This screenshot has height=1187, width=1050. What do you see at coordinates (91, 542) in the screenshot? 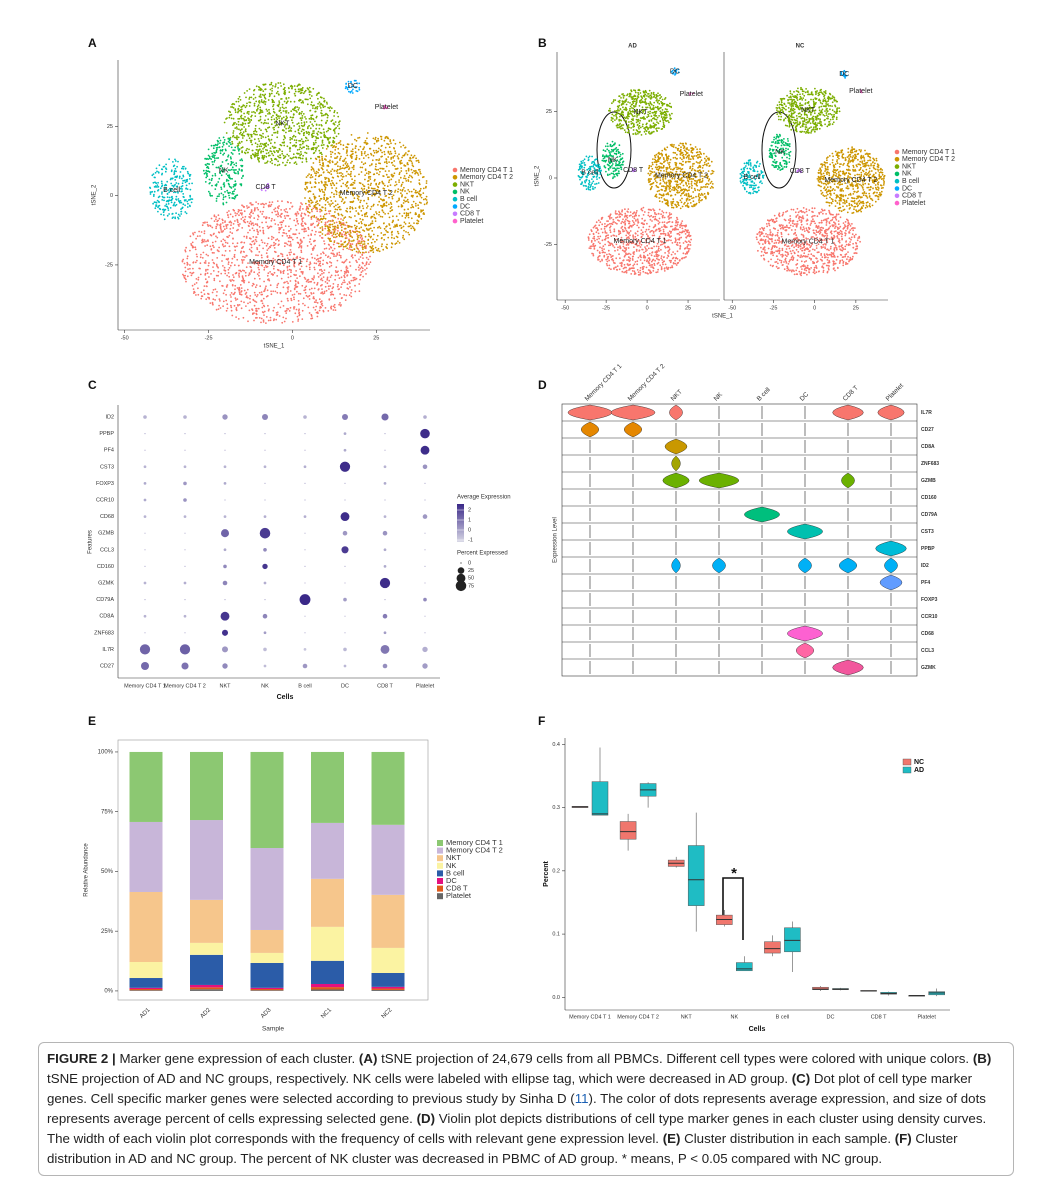
I see `y-axis-title: Features` at bounding box center [91, 542].